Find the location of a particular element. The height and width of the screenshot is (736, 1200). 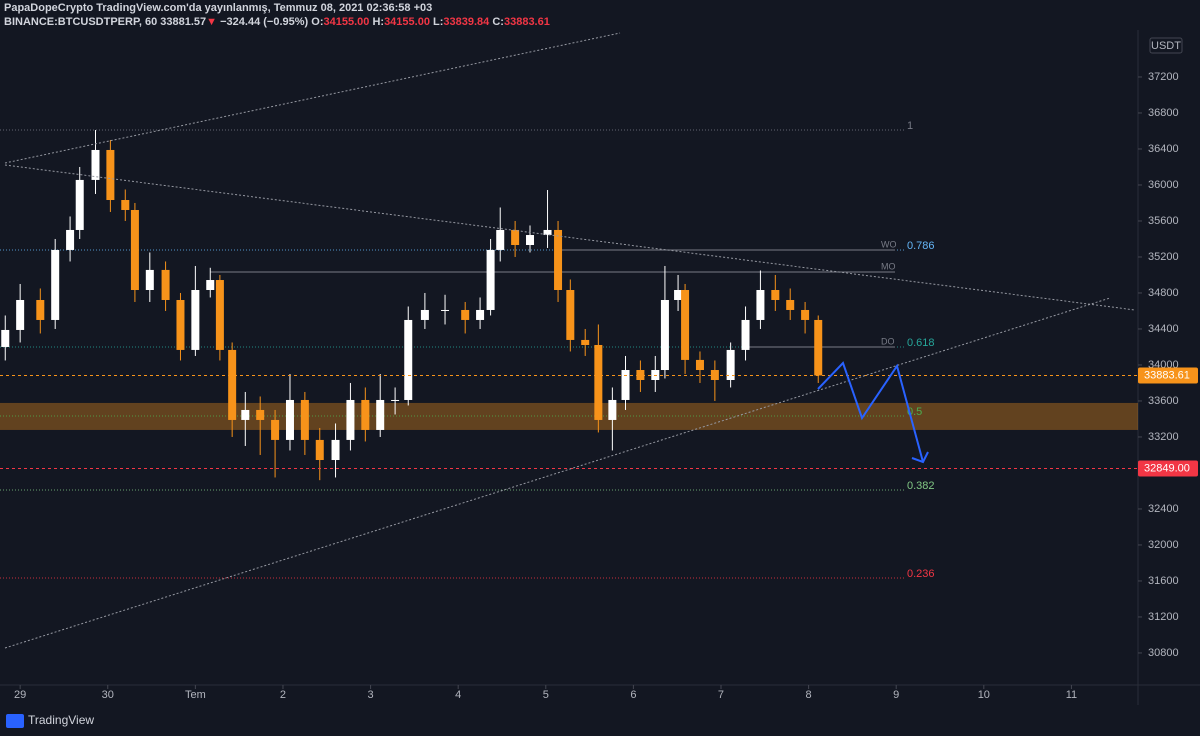

x-tick-label: 5 is located at coordinates (546, 695).